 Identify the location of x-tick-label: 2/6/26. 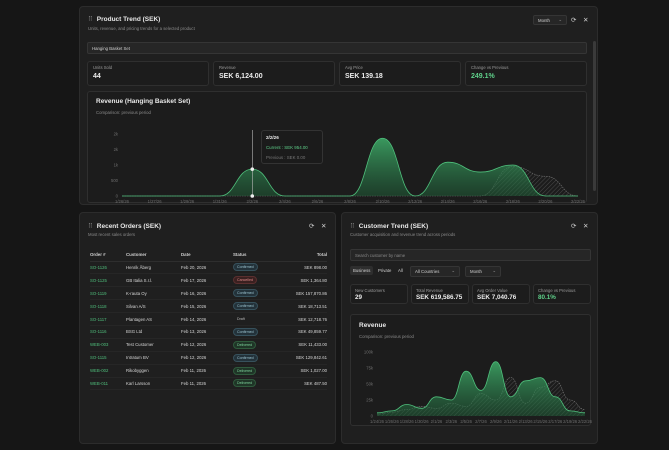
(318, 201).